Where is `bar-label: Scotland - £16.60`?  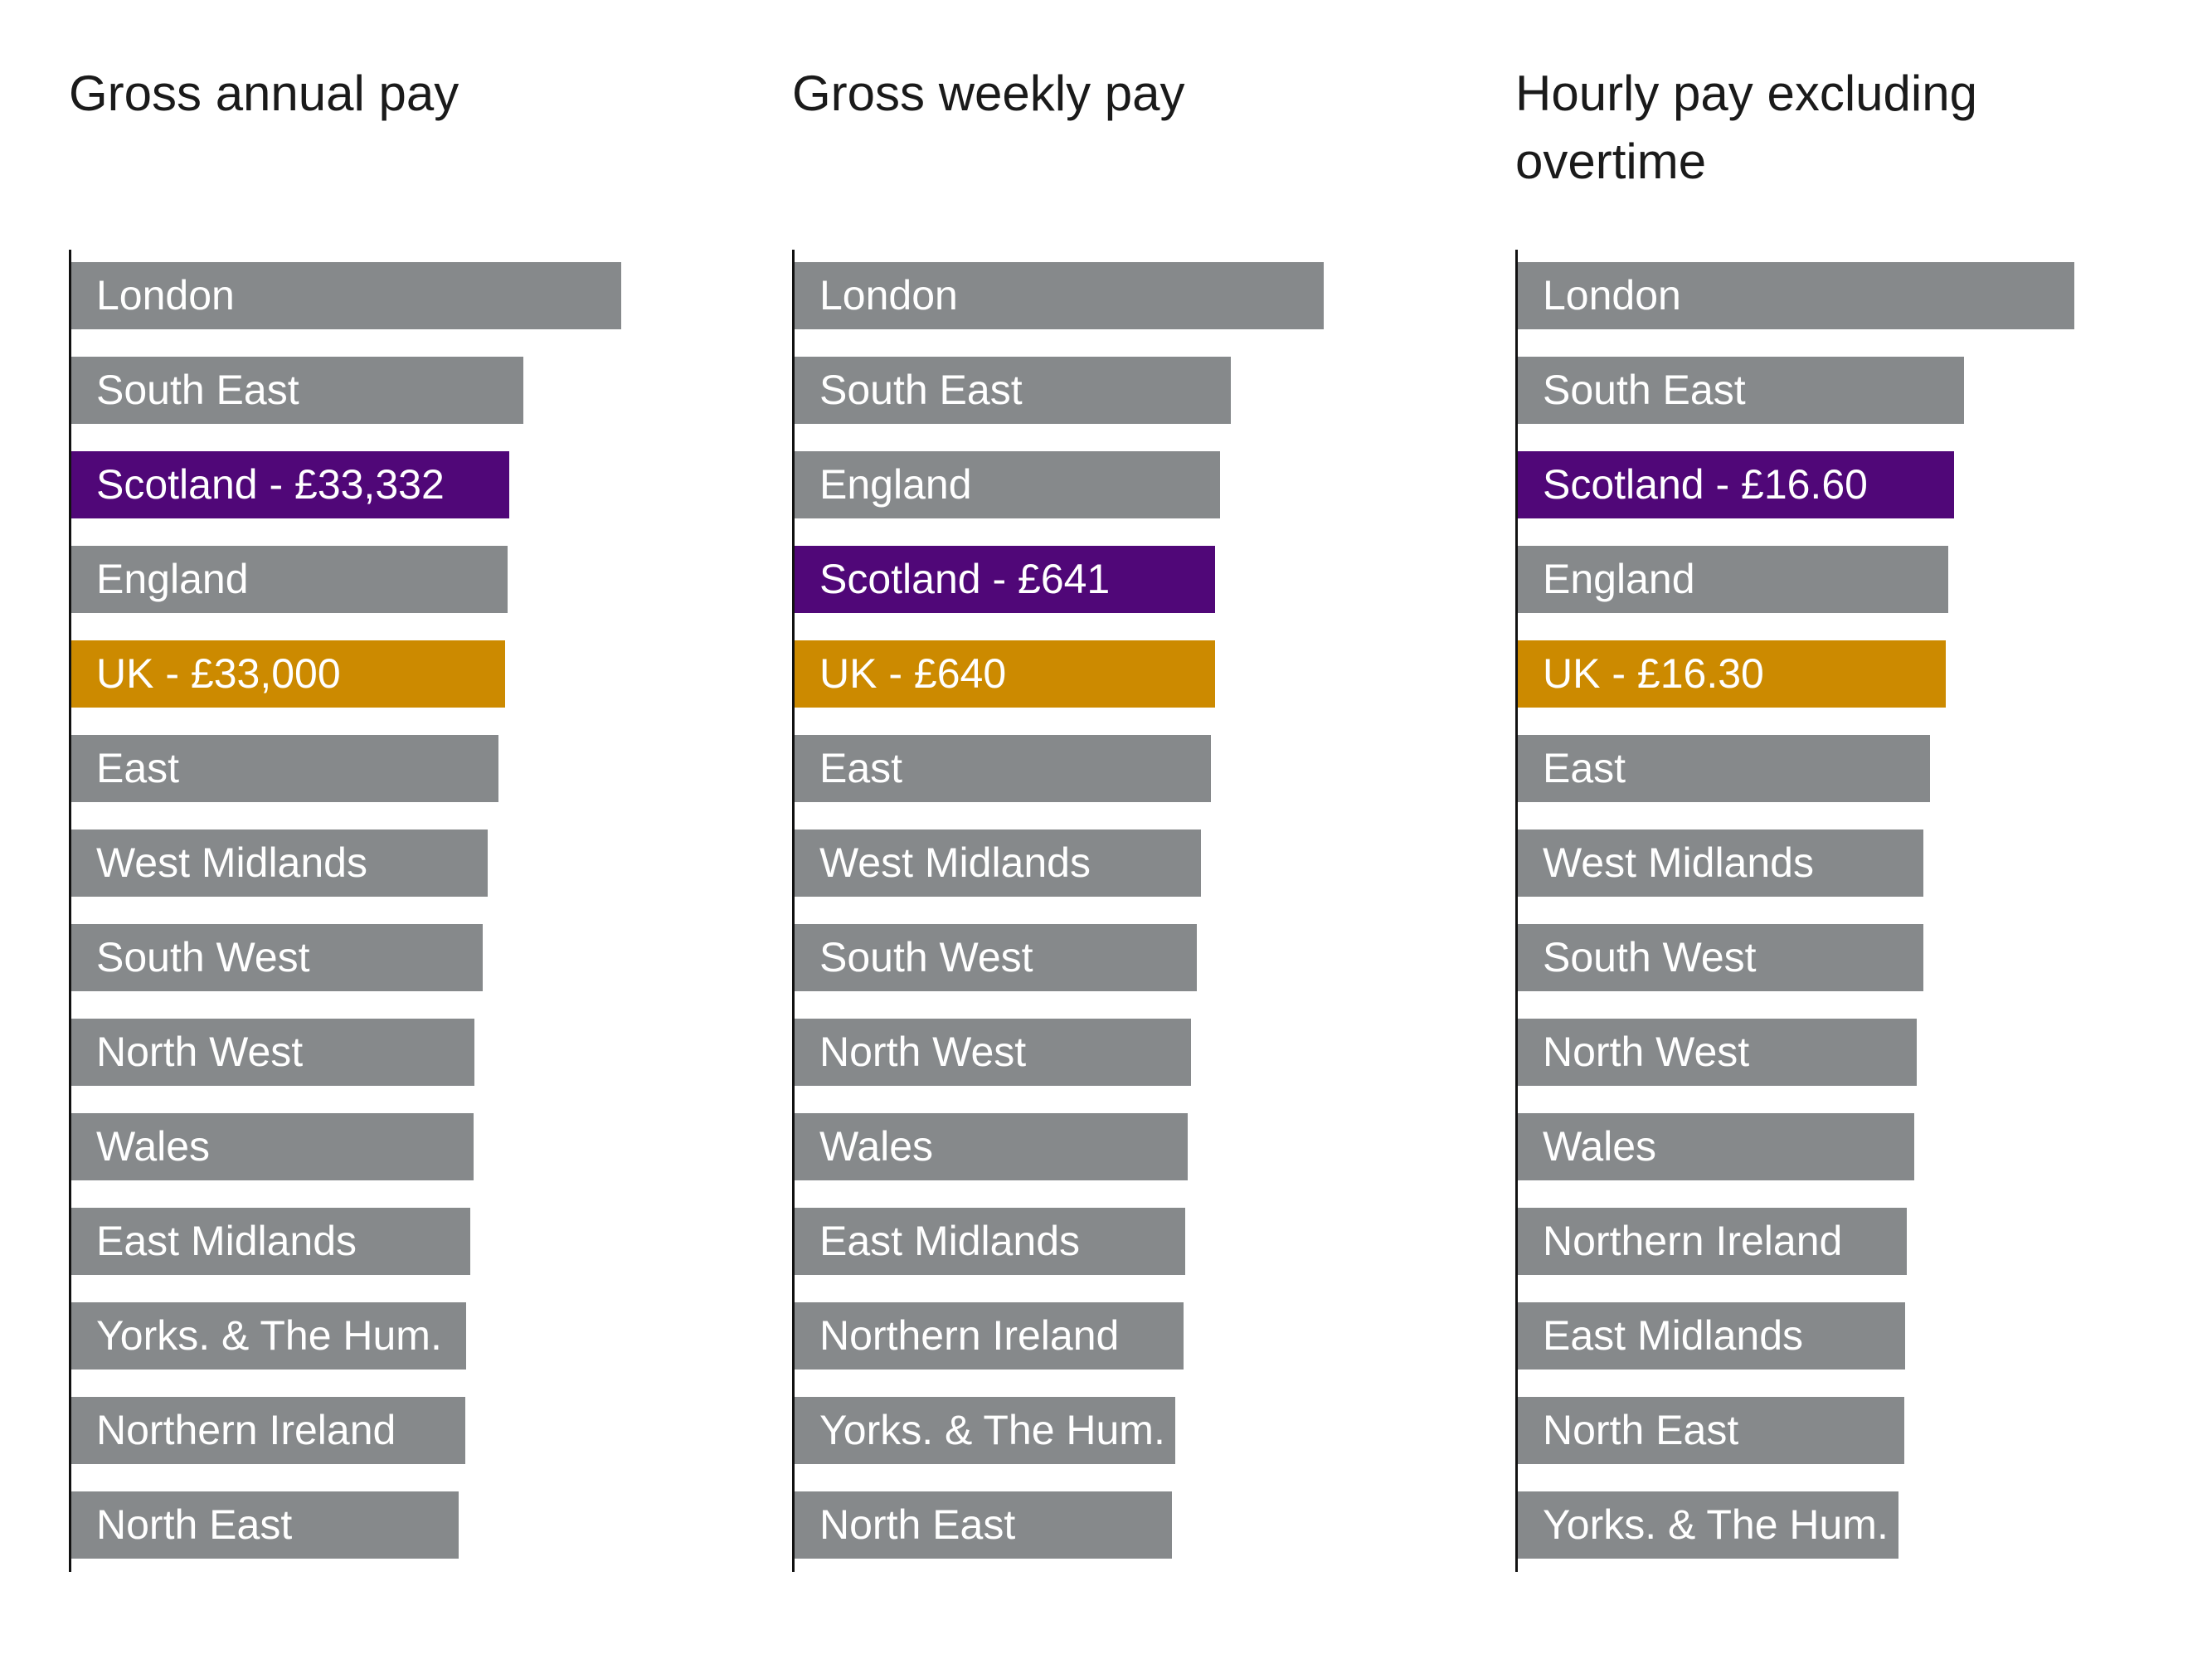
bar-label: Scotland - £16.60 is located at coordinates (1706, 484).